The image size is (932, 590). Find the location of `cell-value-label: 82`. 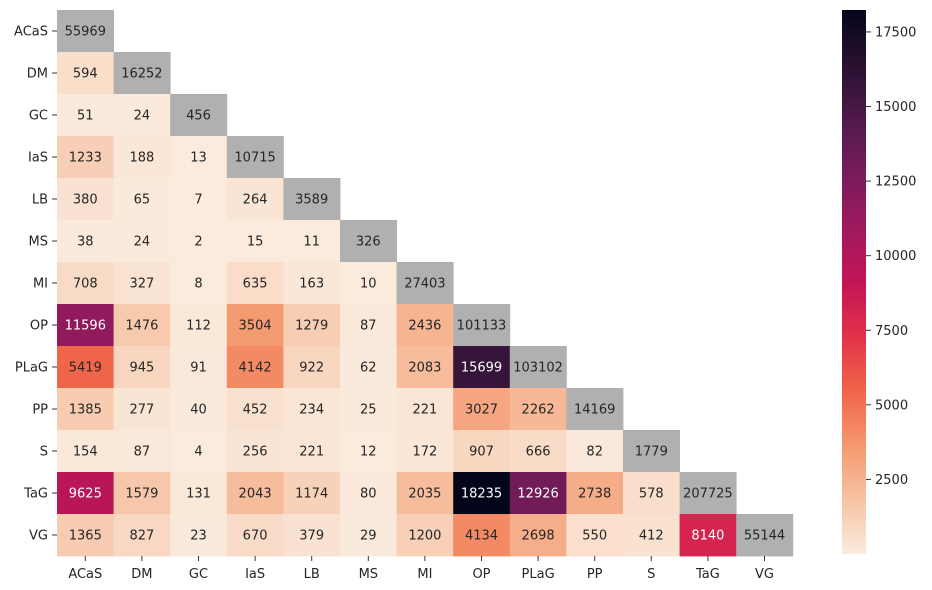

cell-value-label: 82 is located at coordinates (594, 452).